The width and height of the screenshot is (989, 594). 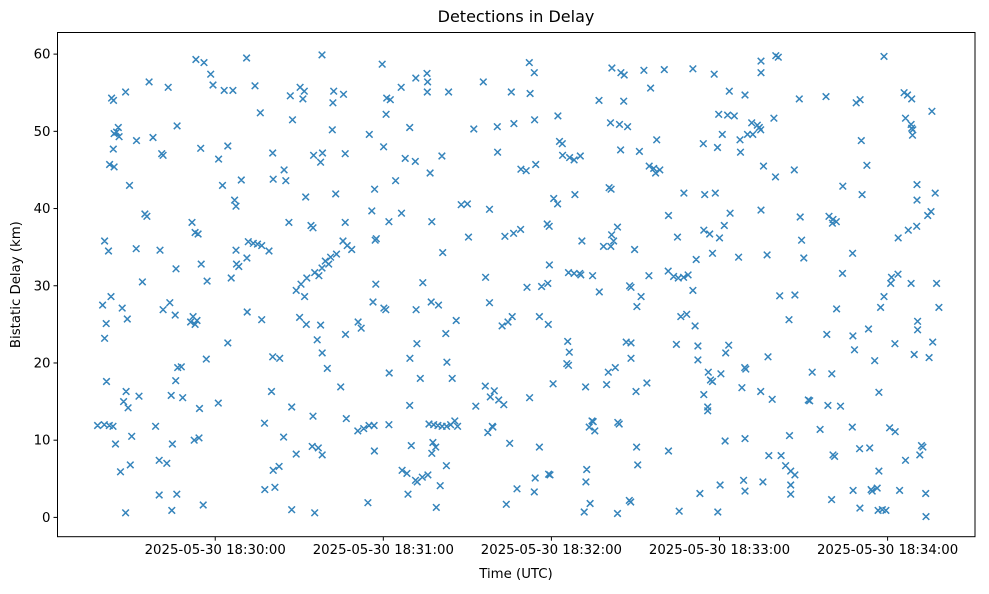 What do you see at coordinates (719, 550) in the screenshot?
I see `x-tick-label: 2025-05-30 18:33:00` at bounding box center [719, 550].